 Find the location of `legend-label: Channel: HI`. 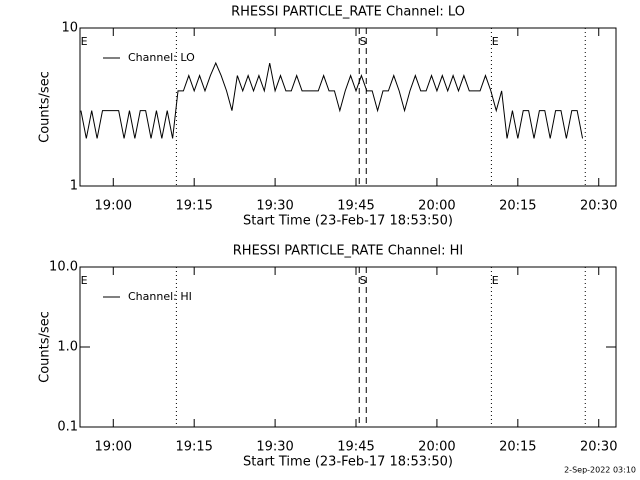

legend-label: Channel: HI is located at coordinates (160, 296).